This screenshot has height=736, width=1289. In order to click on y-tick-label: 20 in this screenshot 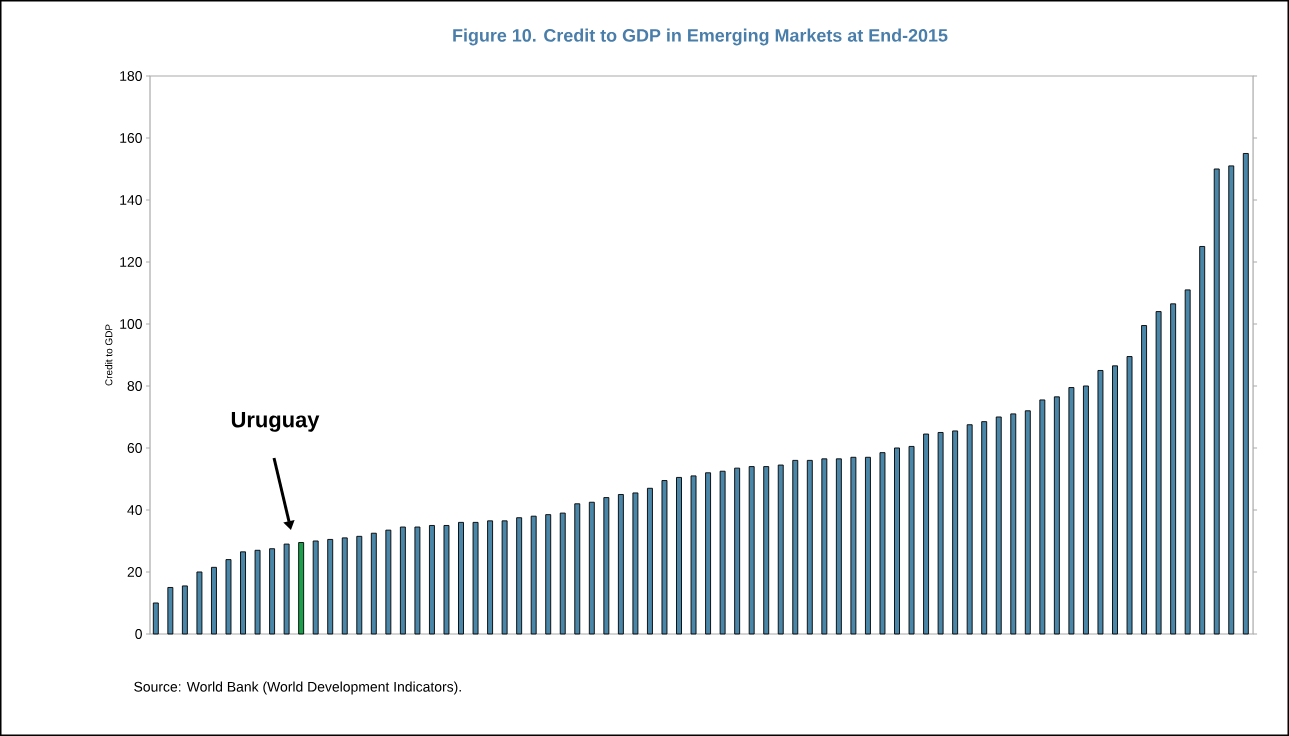, I will do `click(134, 572)`.